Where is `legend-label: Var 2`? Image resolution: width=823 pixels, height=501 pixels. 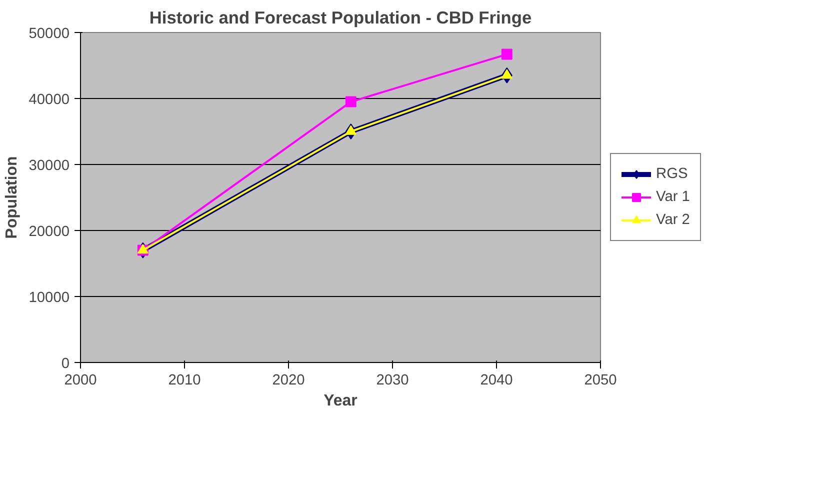
legend-label: Var 2 is located at coordinates (673, 220).